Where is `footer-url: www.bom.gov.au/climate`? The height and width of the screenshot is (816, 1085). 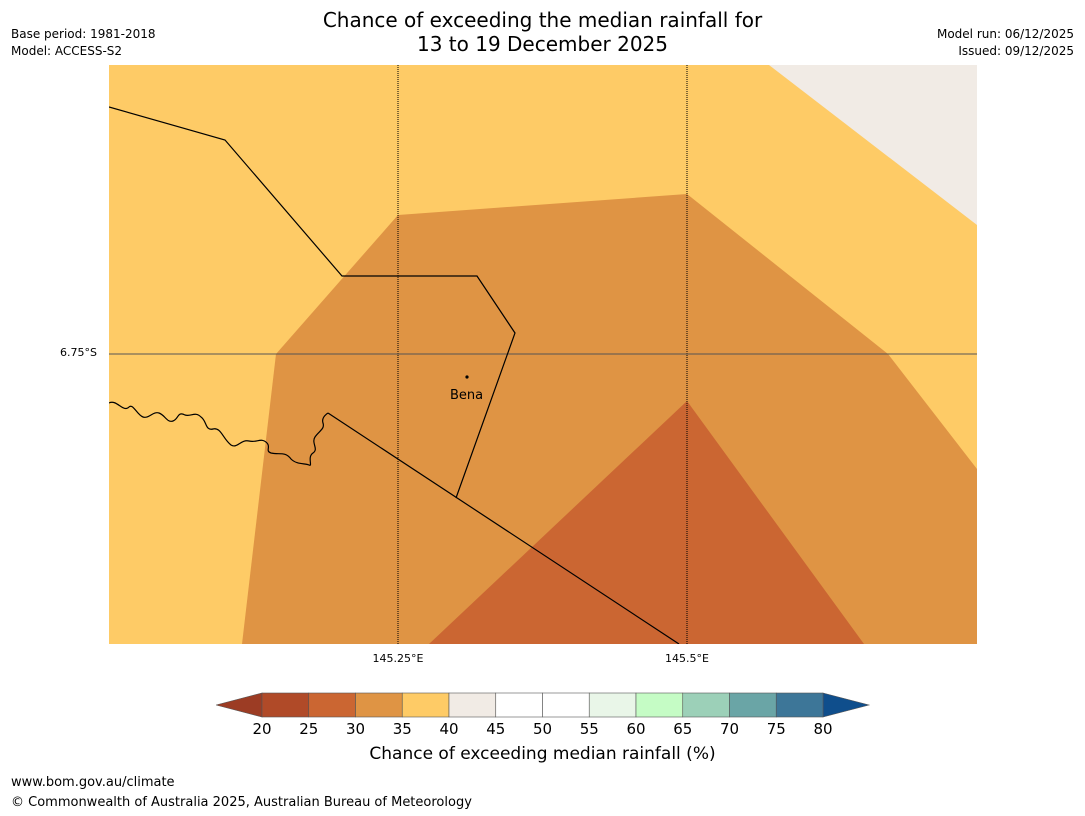 footer-url: www.bom.gov.au/climate is located at coordinates (93, 782).